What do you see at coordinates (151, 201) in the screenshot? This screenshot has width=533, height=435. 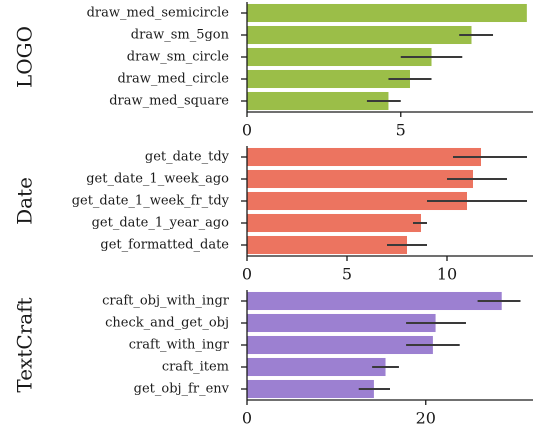 I see `category-label: get_date_1_week_fr_tdy` at bounding box center [151, 201].